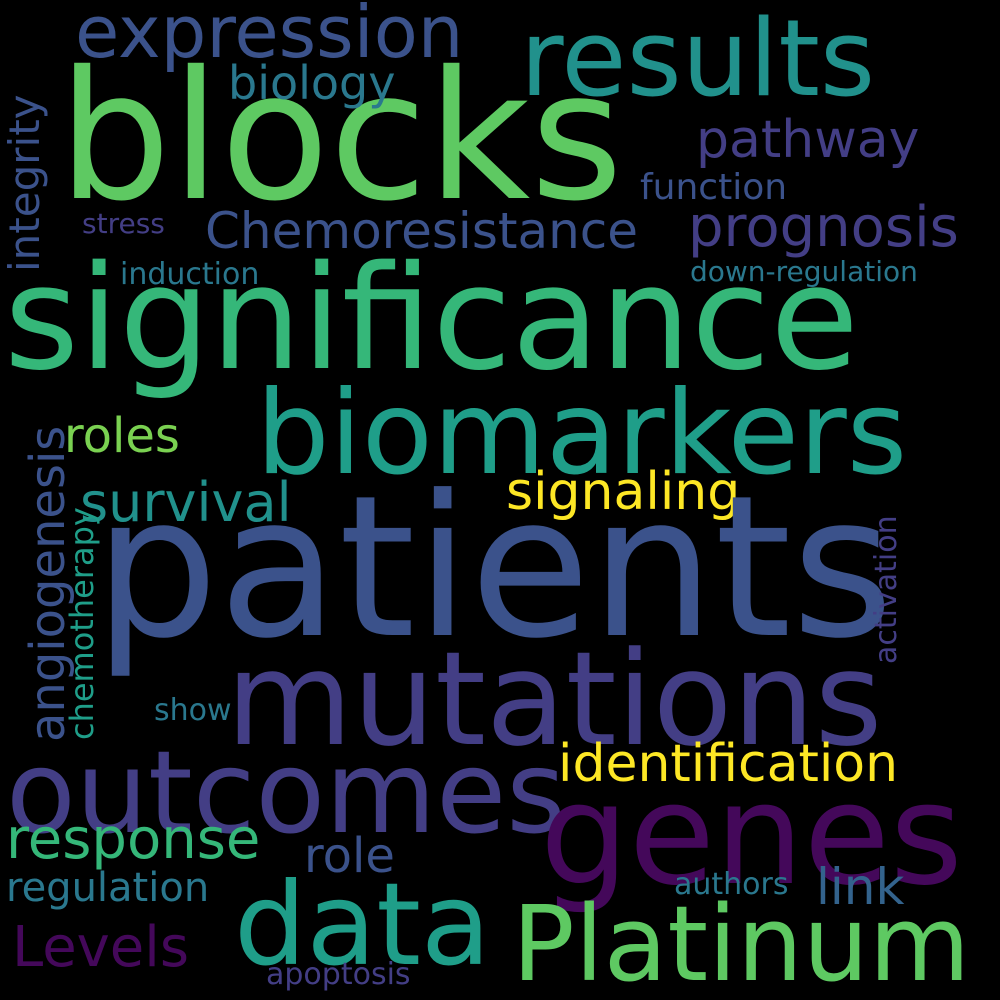 This screenshot has height=1000, width=1000. Describe the element at coordinates (190, 274) in the screenshot. I see `word-induction: induction` at that location.